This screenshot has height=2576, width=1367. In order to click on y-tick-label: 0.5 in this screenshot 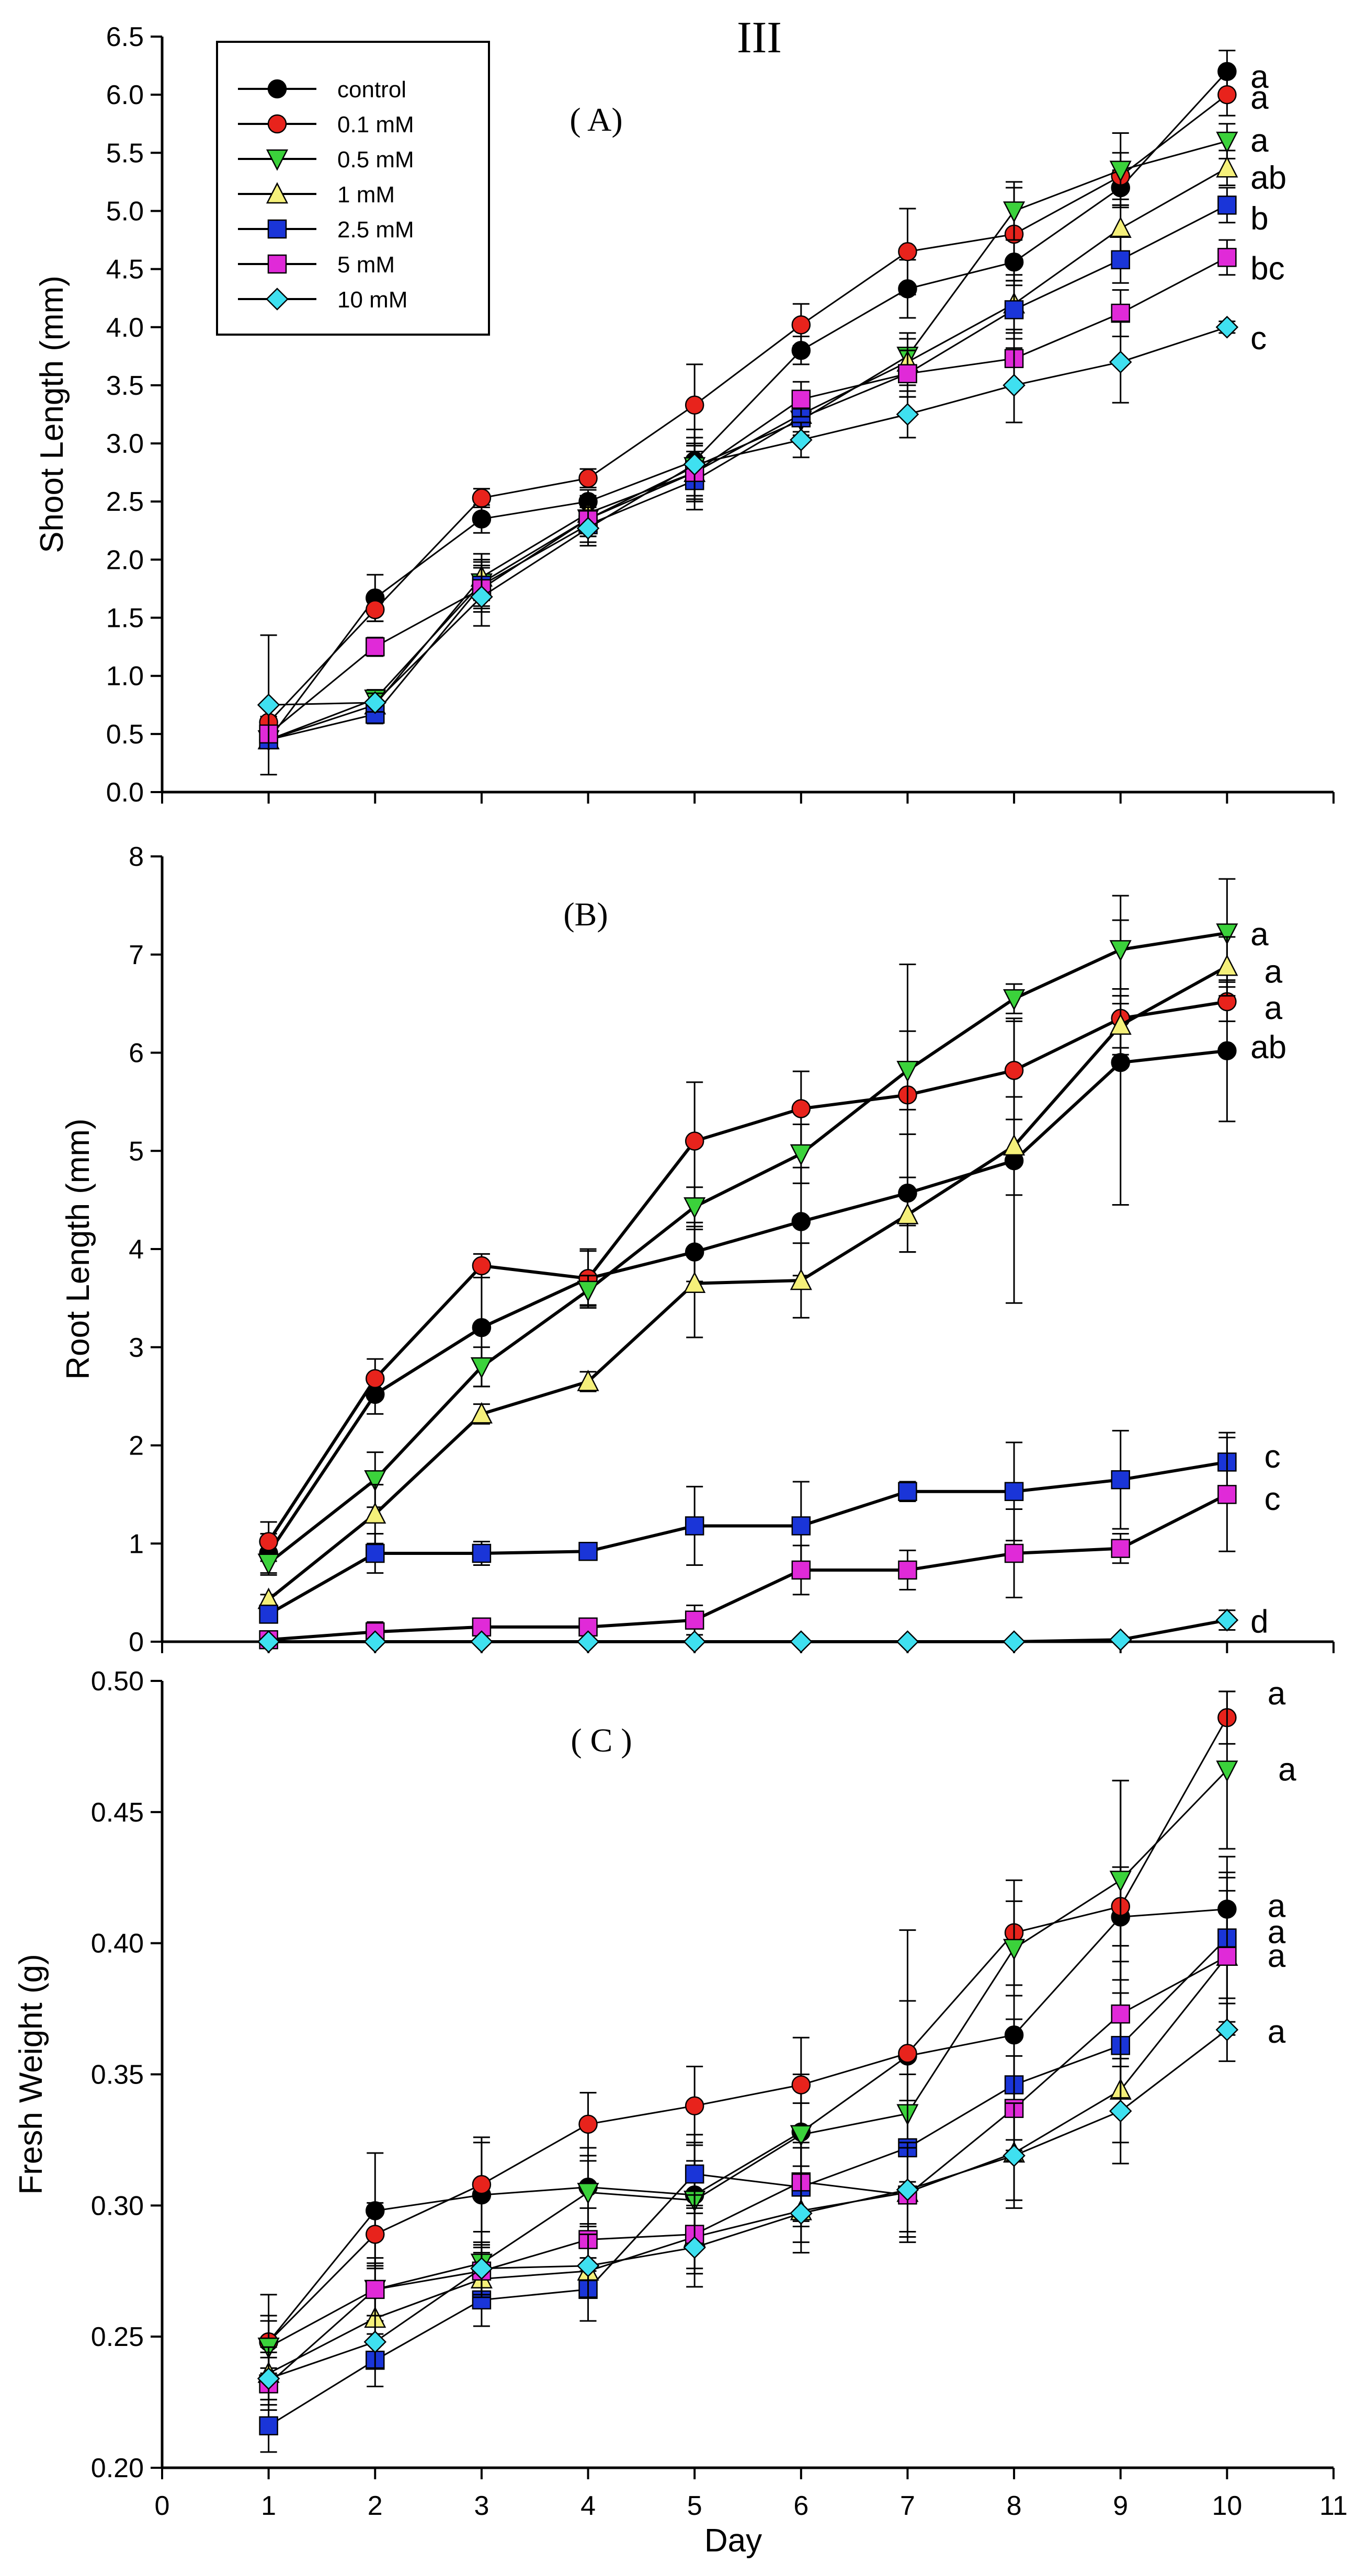, I will do `click(125, 734)`.